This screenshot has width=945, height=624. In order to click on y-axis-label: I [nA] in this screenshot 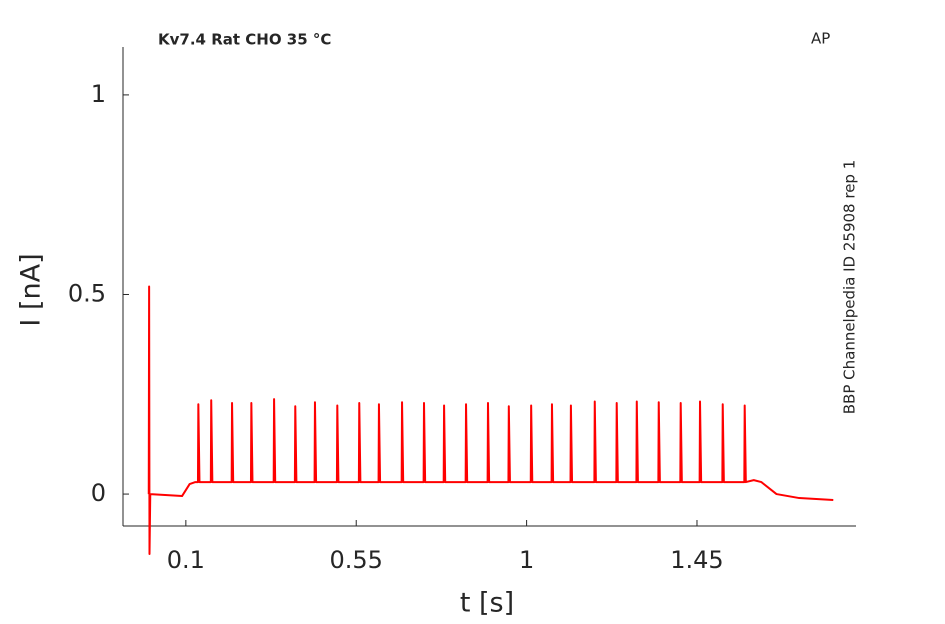, I will do `click(31, 289)`.